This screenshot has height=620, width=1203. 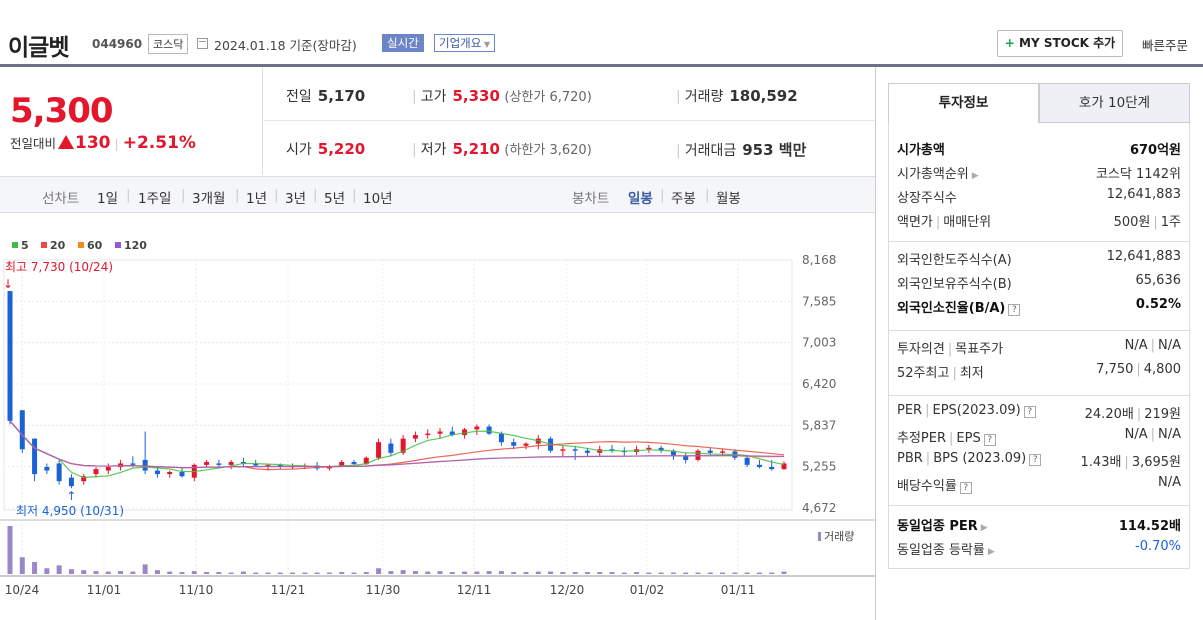 I want to click on tab-daily: 일봉, so click(x=640, y=199).